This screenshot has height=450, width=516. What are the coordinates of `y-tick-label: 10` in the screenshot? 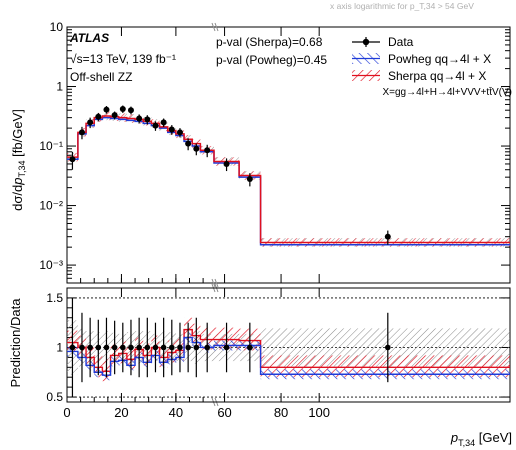 It's located at (57, 27).